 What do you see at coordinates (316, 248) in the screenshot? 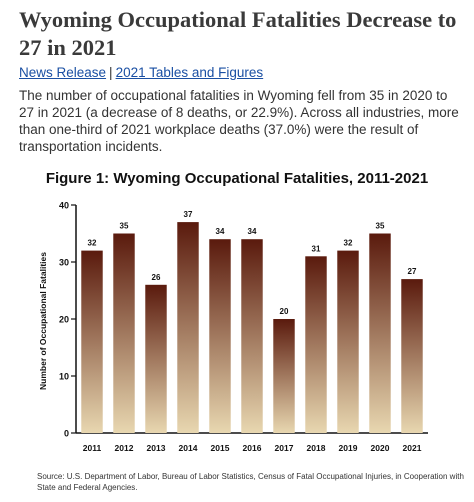
I see `data-label: 31` at bounding box center [316, 248].